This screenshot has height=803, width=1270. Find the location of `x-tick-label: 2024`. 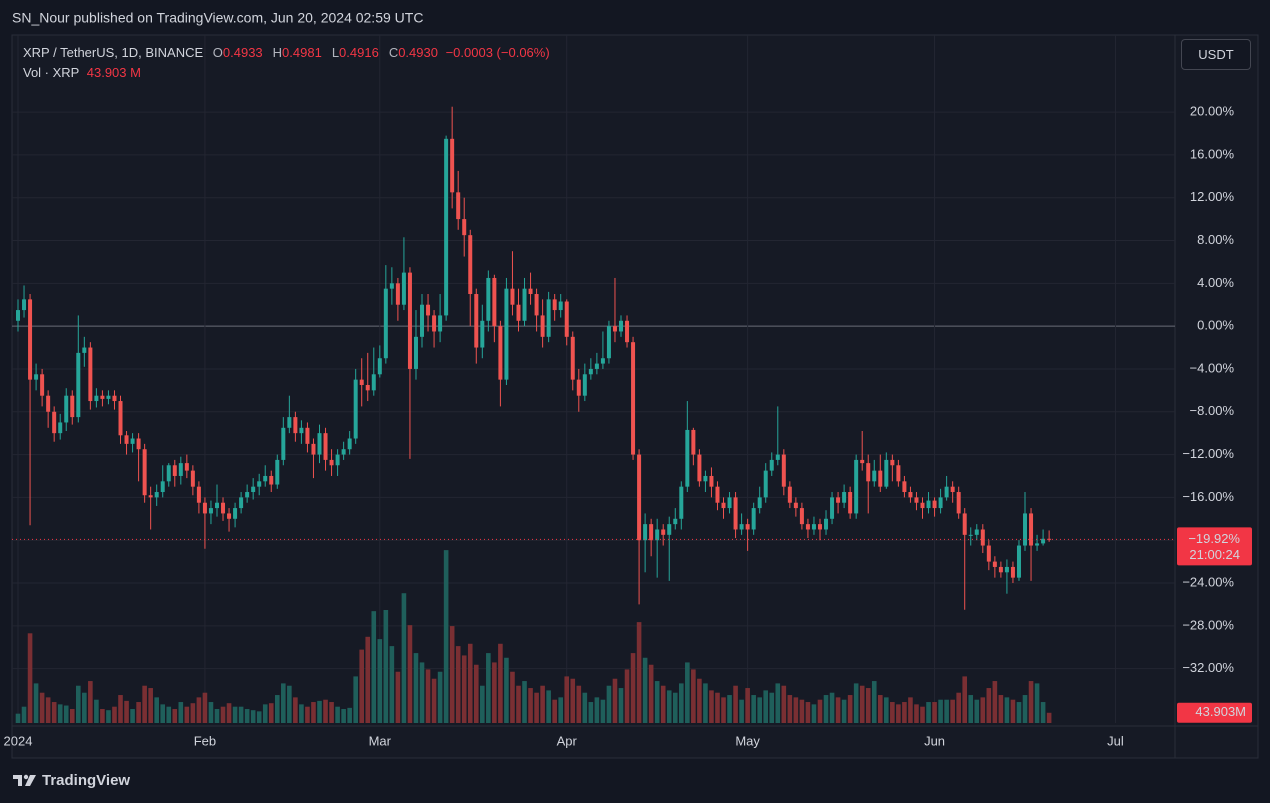

x-tick-label: 2024 is located at coordinates (18, 740).